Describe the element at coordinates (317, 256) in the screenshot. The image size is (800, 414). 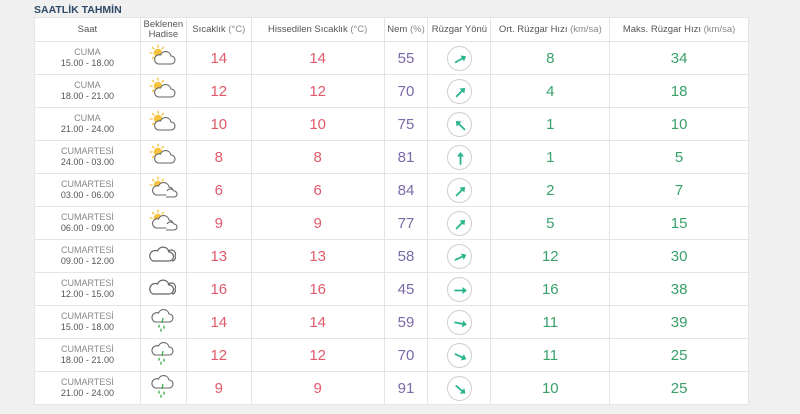
I see `feels-value: 13` at that location.